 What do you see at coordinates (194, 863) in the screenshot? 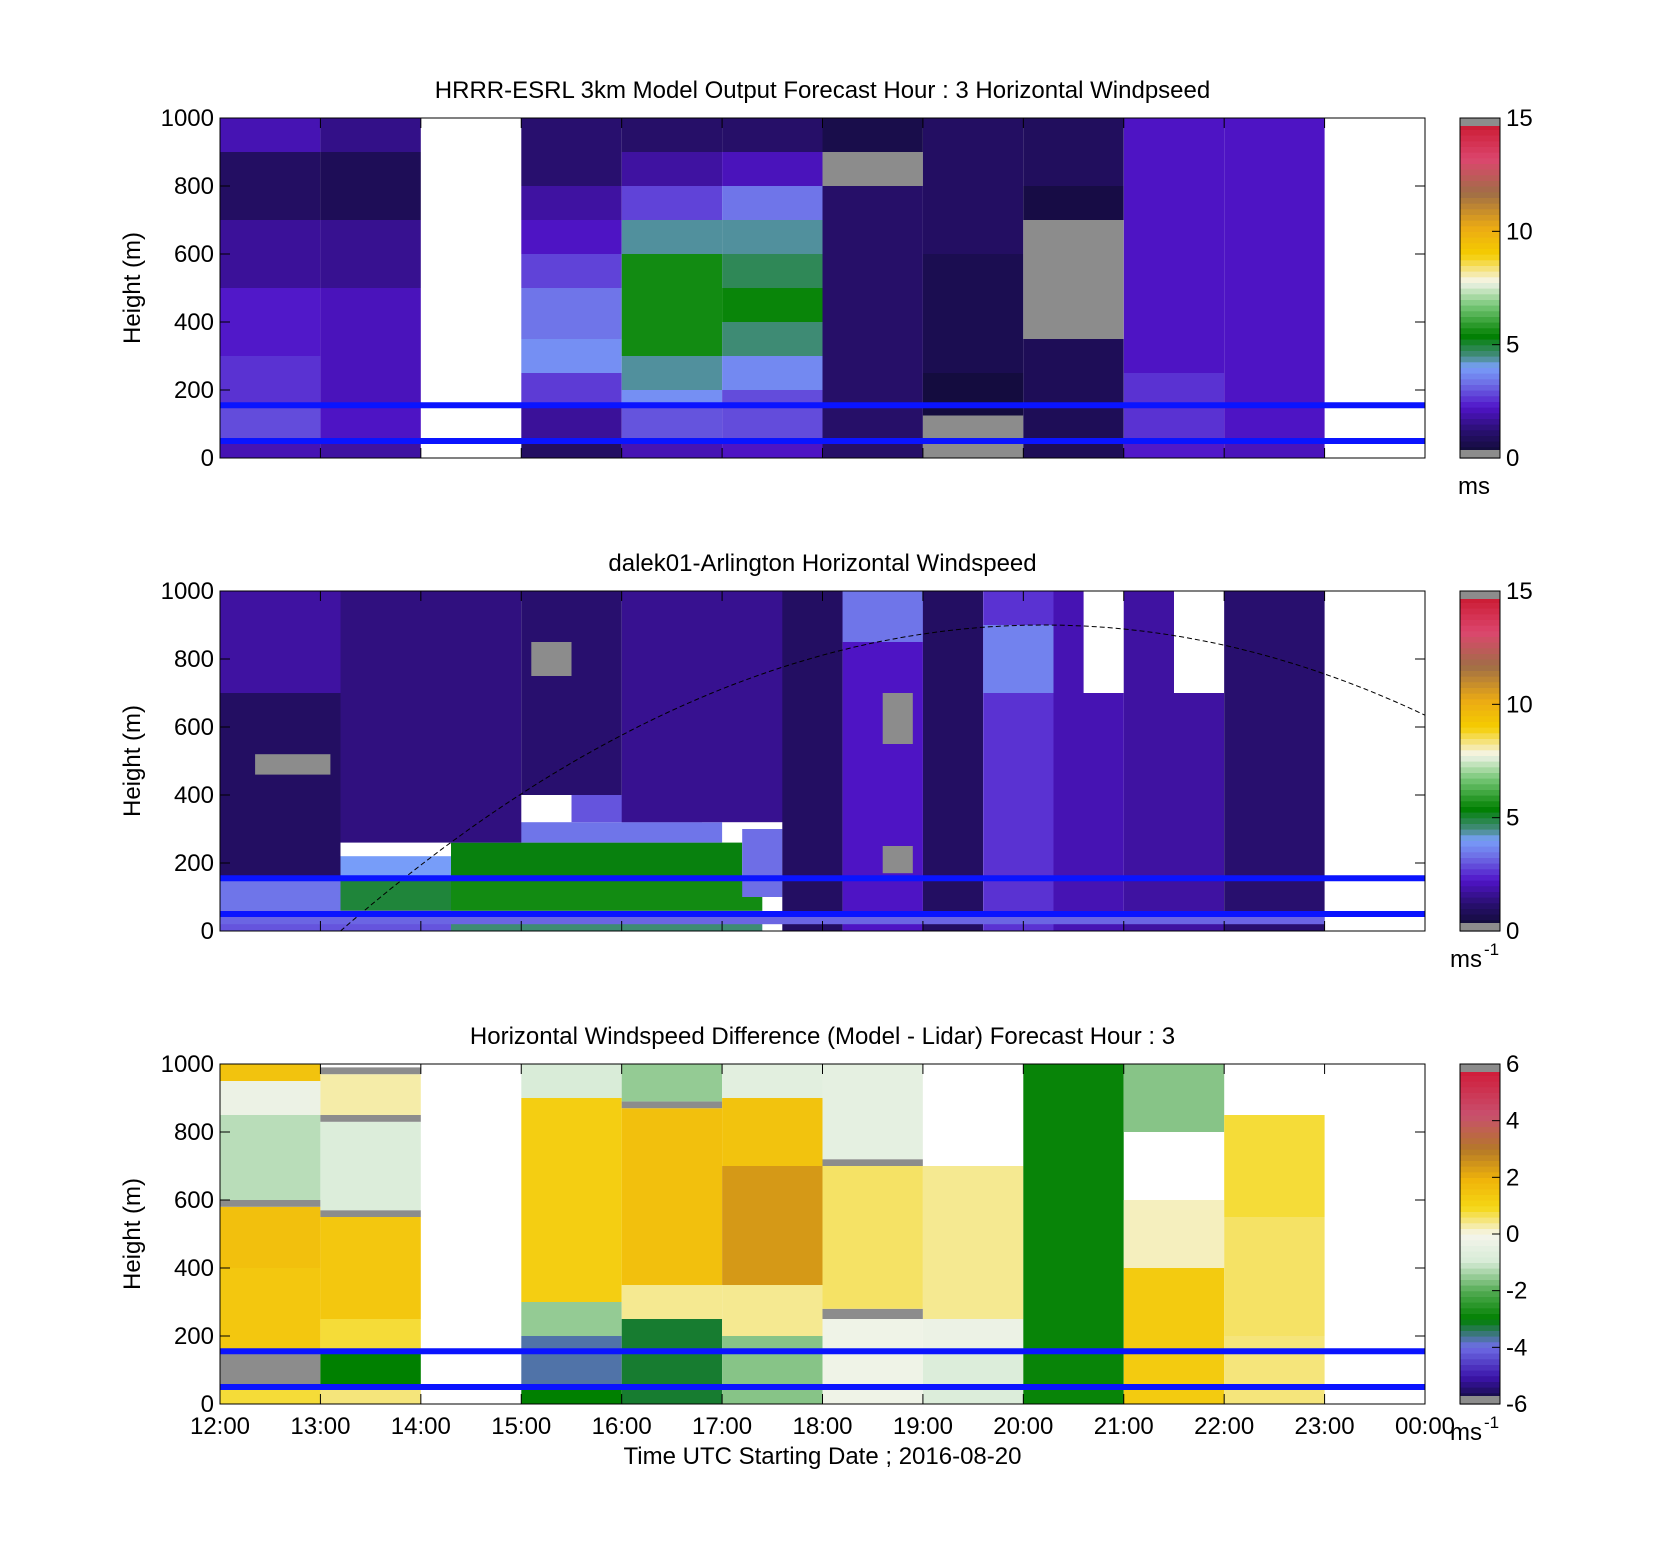
I see `y-tick-label: 200` at bounding box center [194, 863].